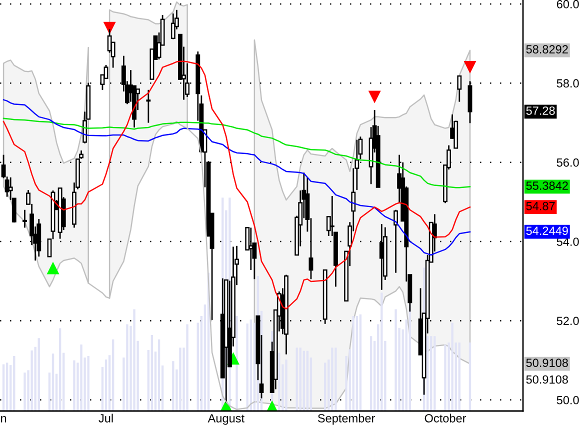 Image resolution: width=587 pixels, height=429 pixels. Describe the element at coordinates (567, 400) in the screenshot. I see `y-tick-label: 50.0` at that location.